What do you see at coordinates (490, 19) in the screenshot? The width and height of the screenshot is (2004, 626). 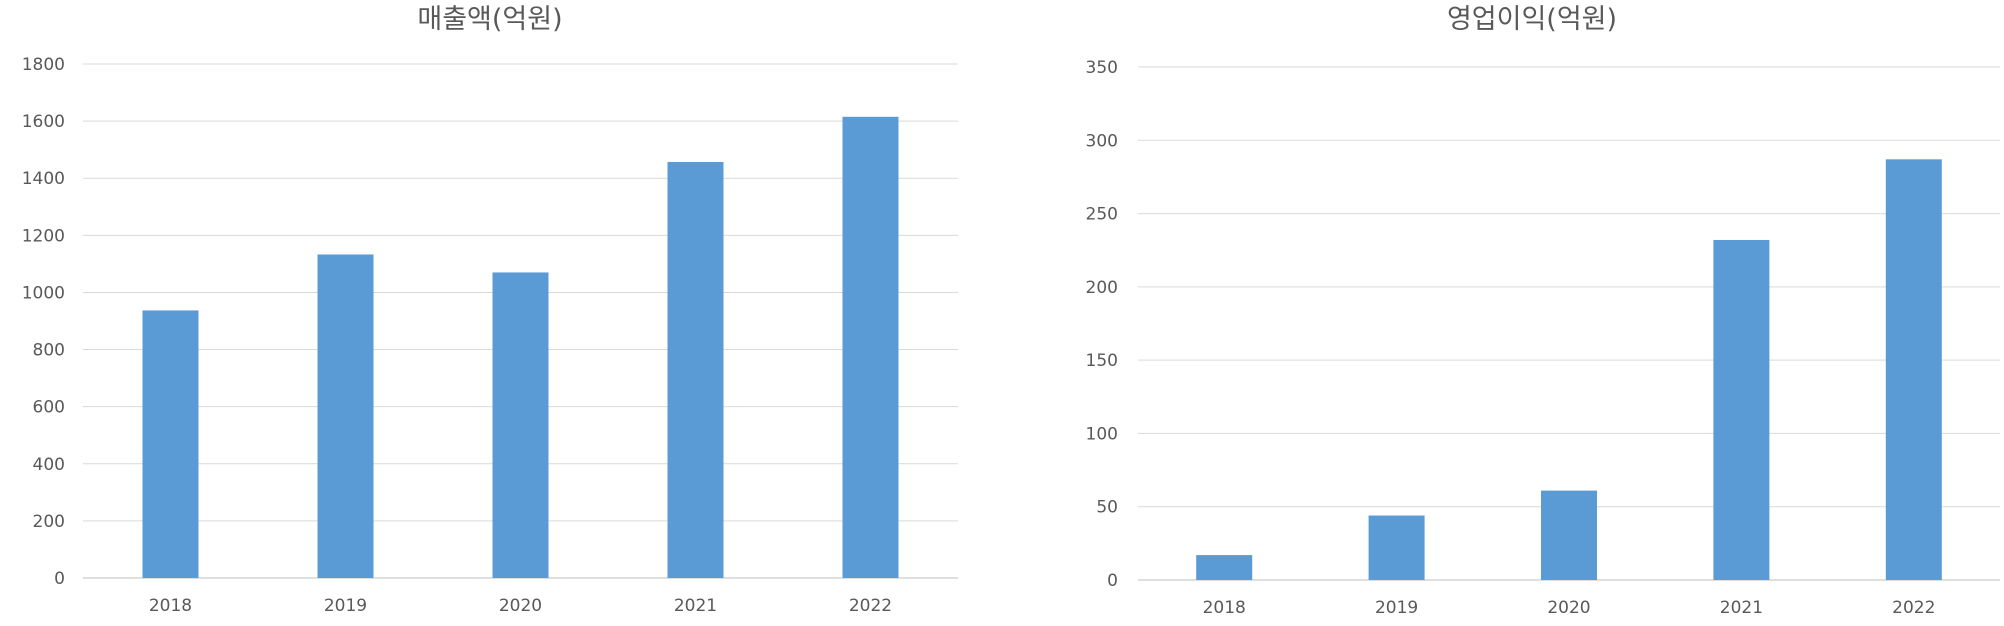 I see `chart-title: 매출액(억원)` at bounding box center [490, 19].